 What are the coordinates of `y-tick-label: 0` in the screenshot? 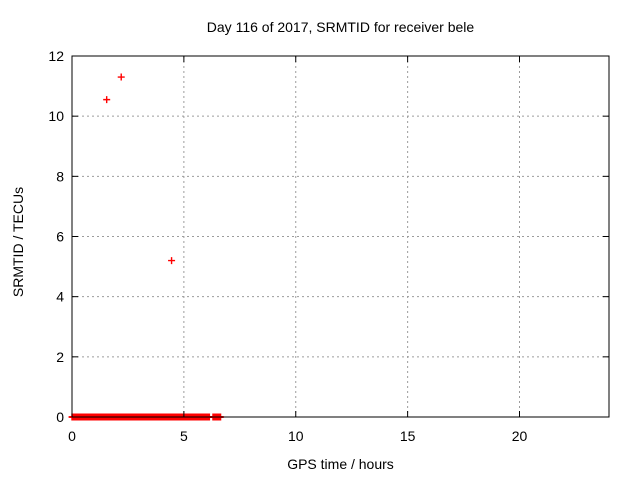 It's located at (60, 417).